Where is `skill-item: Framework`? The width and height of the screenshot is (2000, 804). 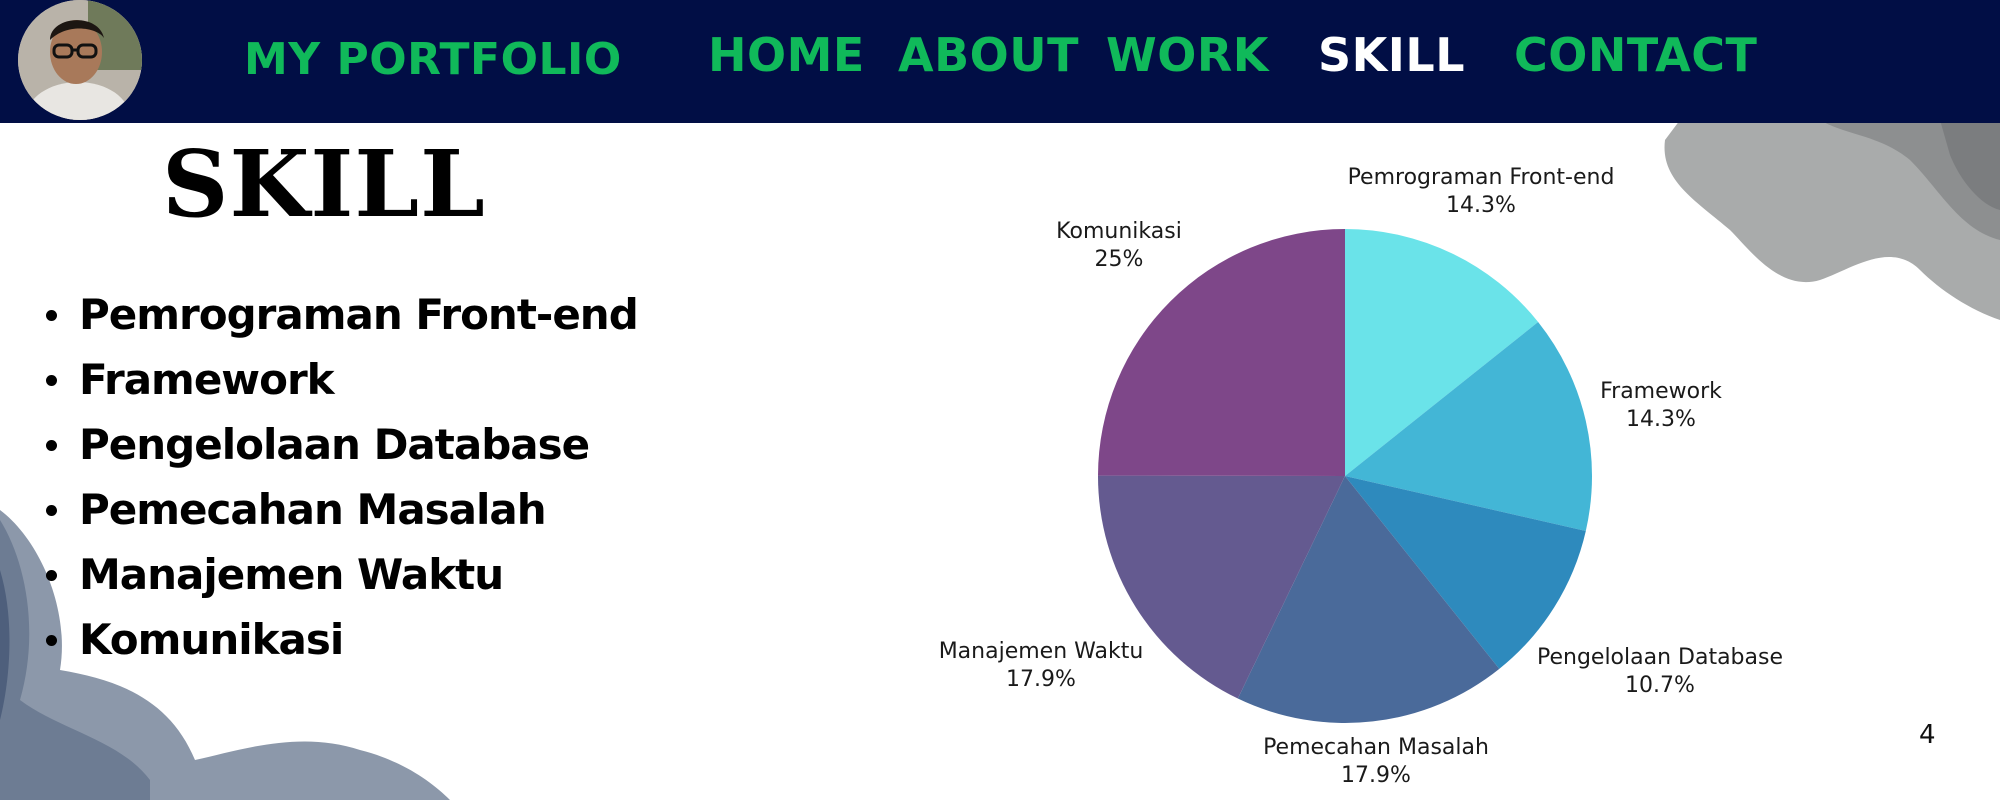
skill-item: Framework is located at coordinates (340, 379).